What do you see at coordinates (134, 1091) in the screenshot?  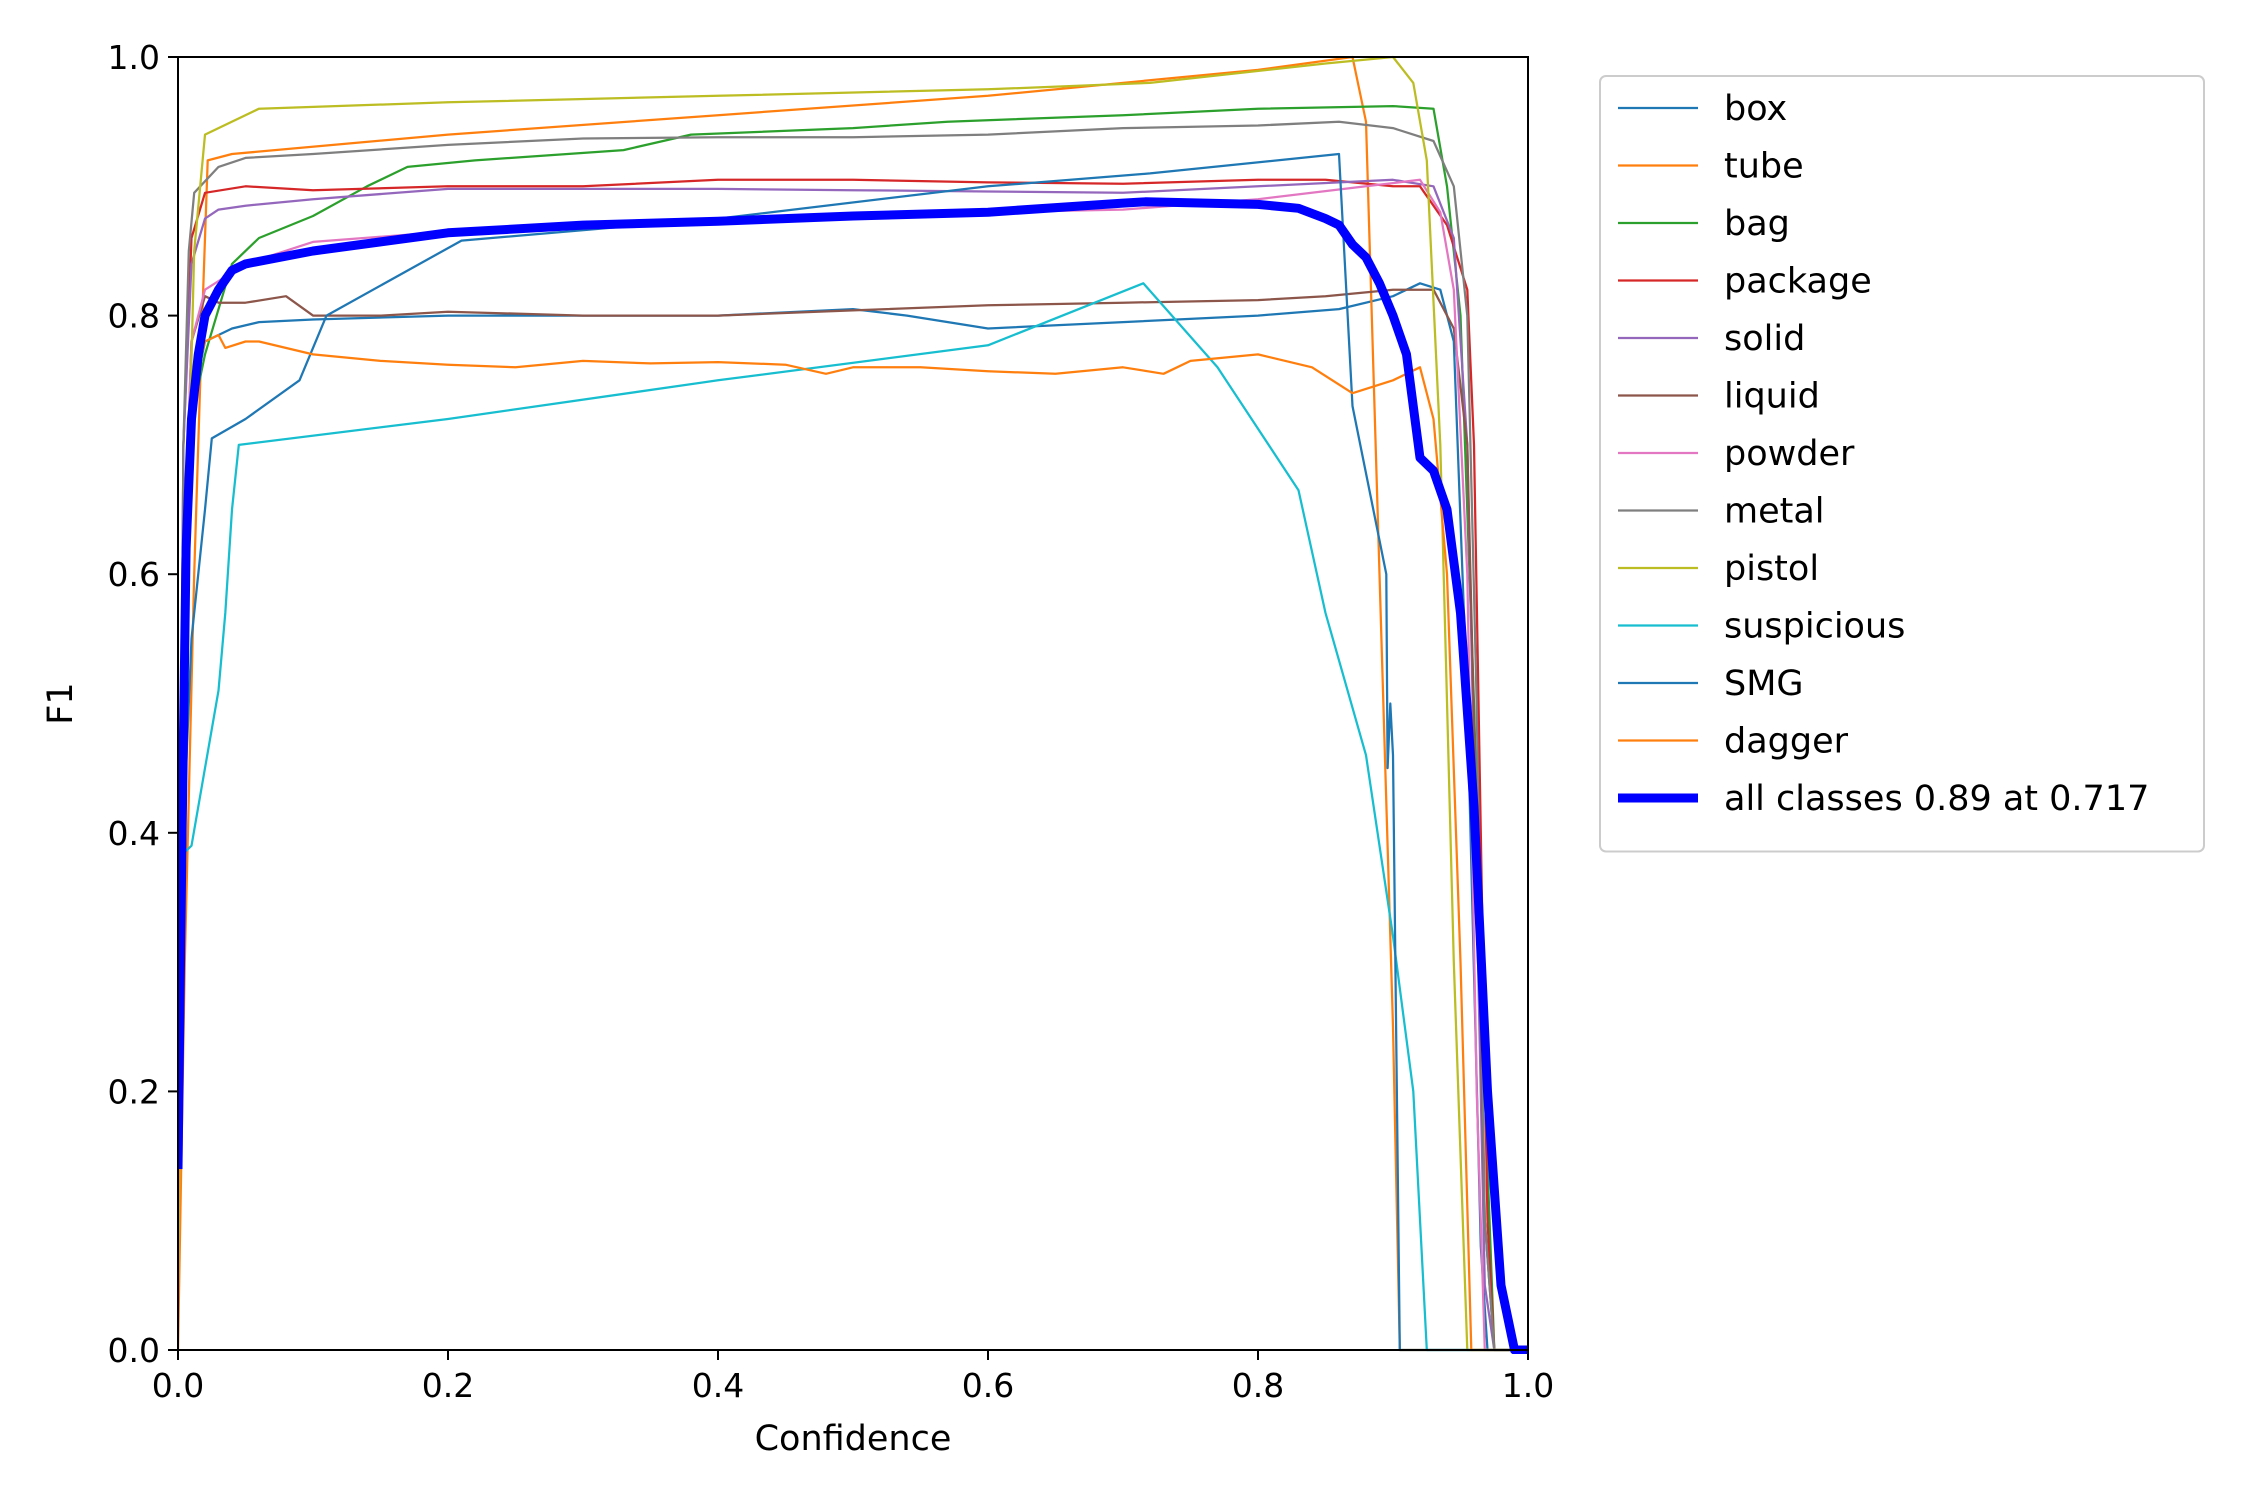 I see `y-tick-label: 0.2` at bounding box center [134, 1091].